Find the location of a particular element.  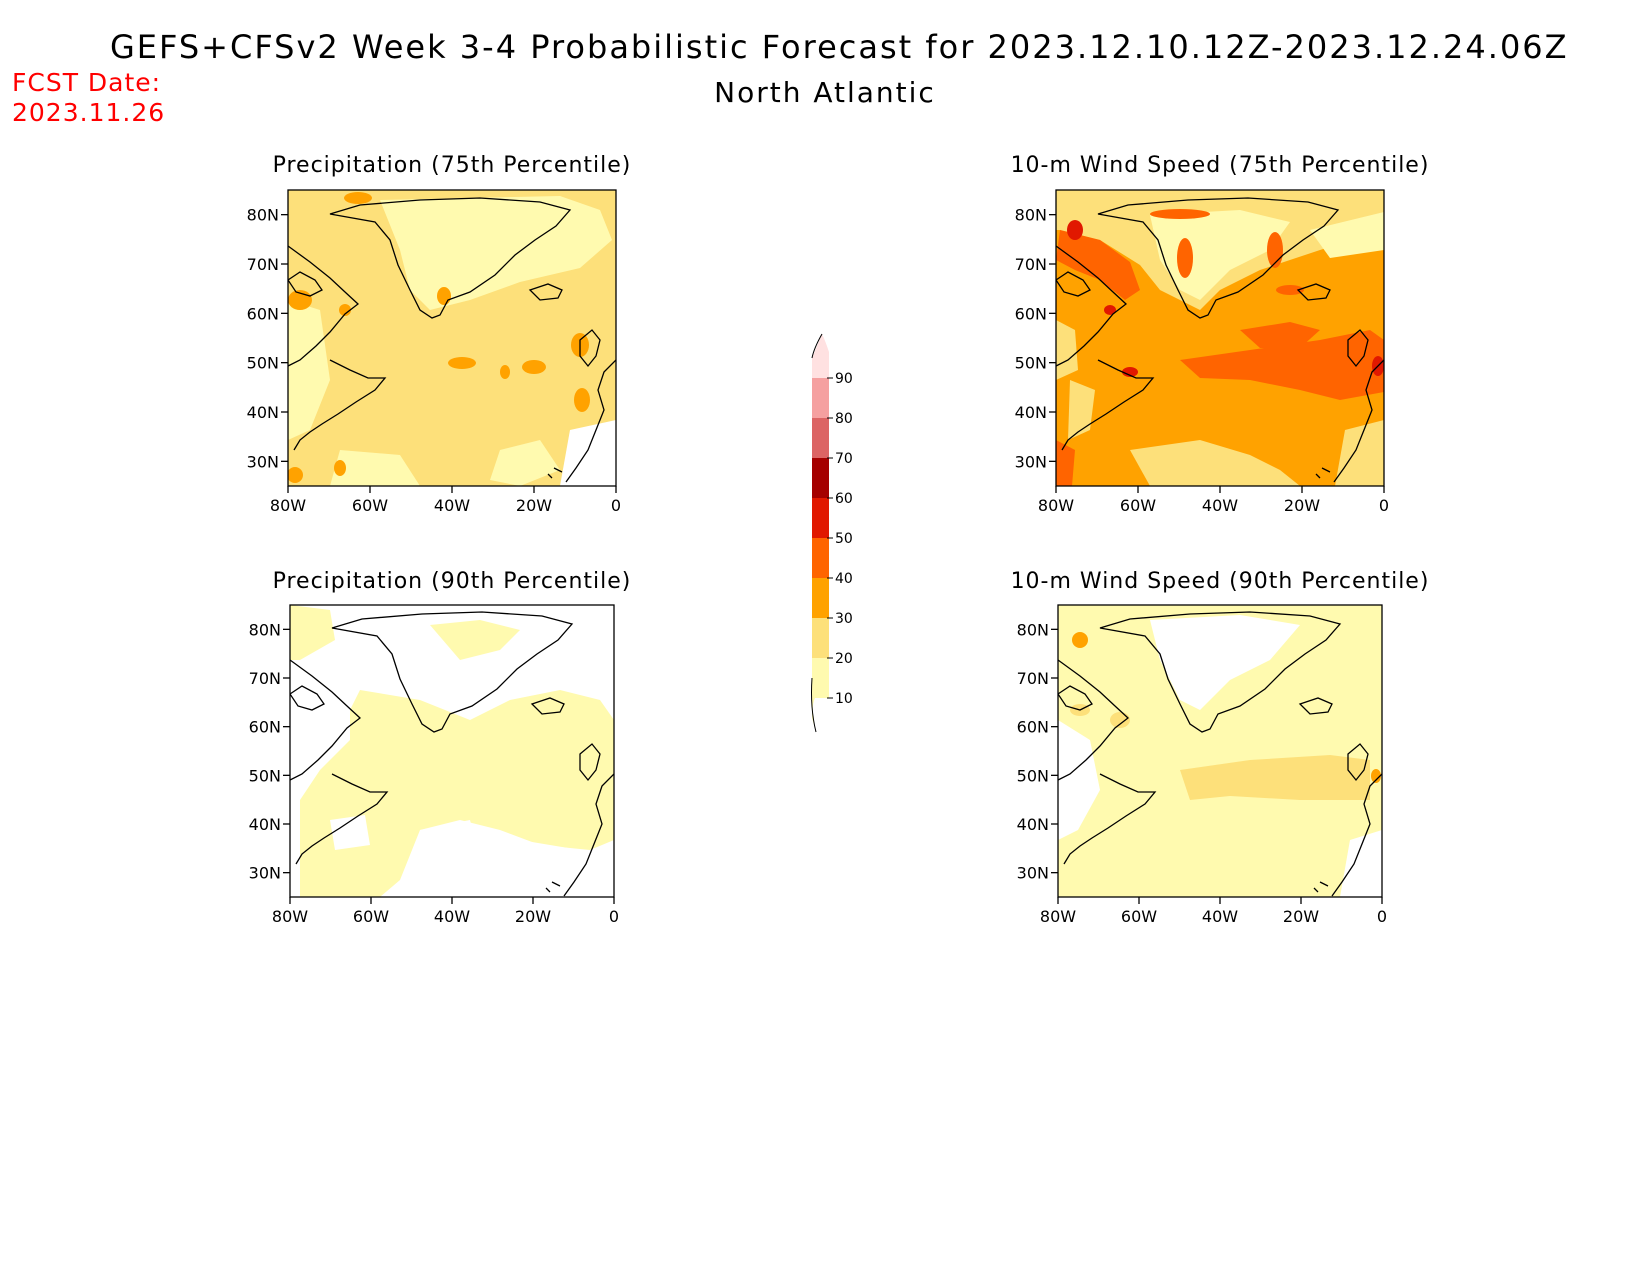

panel-wind75: 10-m Wind Speed (75th Percentile) is located at coordinates (1220, 320).